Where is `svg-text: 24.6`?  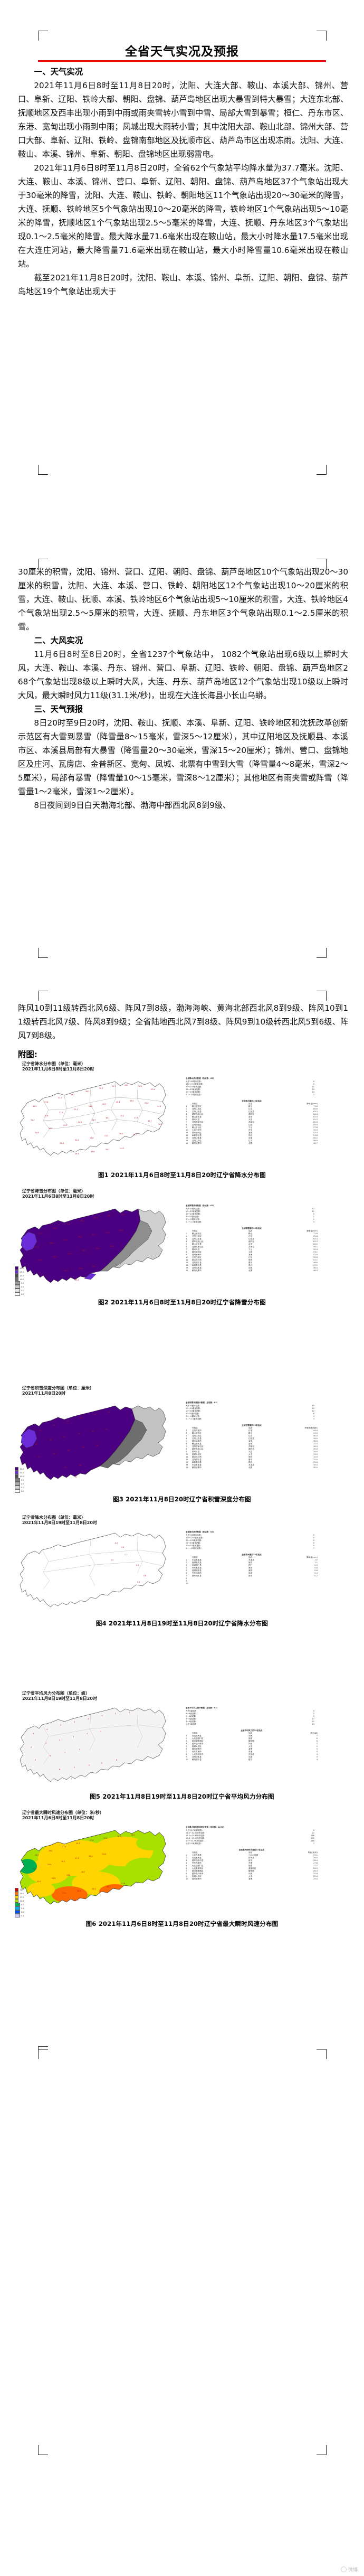 svg-text: 24.6 is located at coordinates (80, 1122).